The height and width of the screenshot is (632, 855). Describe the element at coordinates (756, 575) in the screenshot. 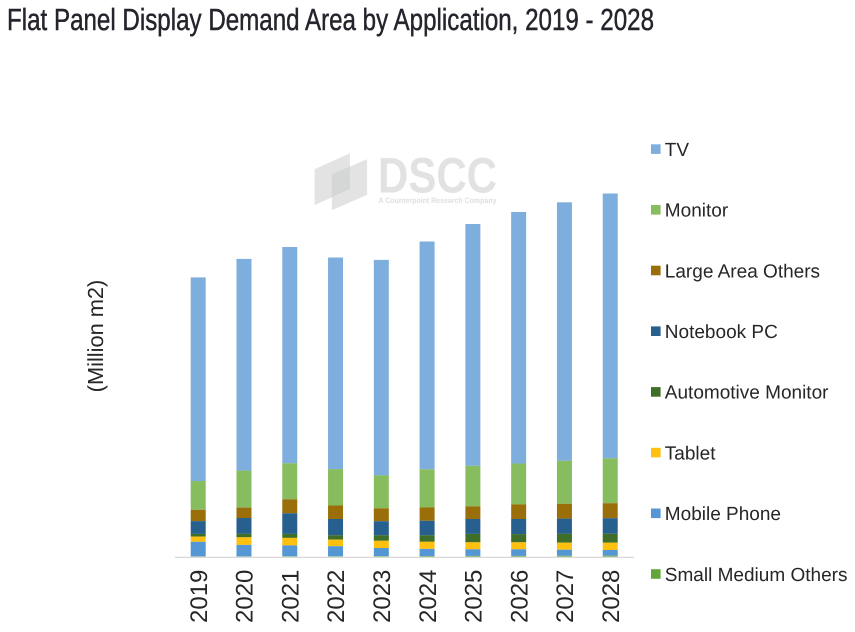

I see `svg-text: Small Medium Others` at that location.